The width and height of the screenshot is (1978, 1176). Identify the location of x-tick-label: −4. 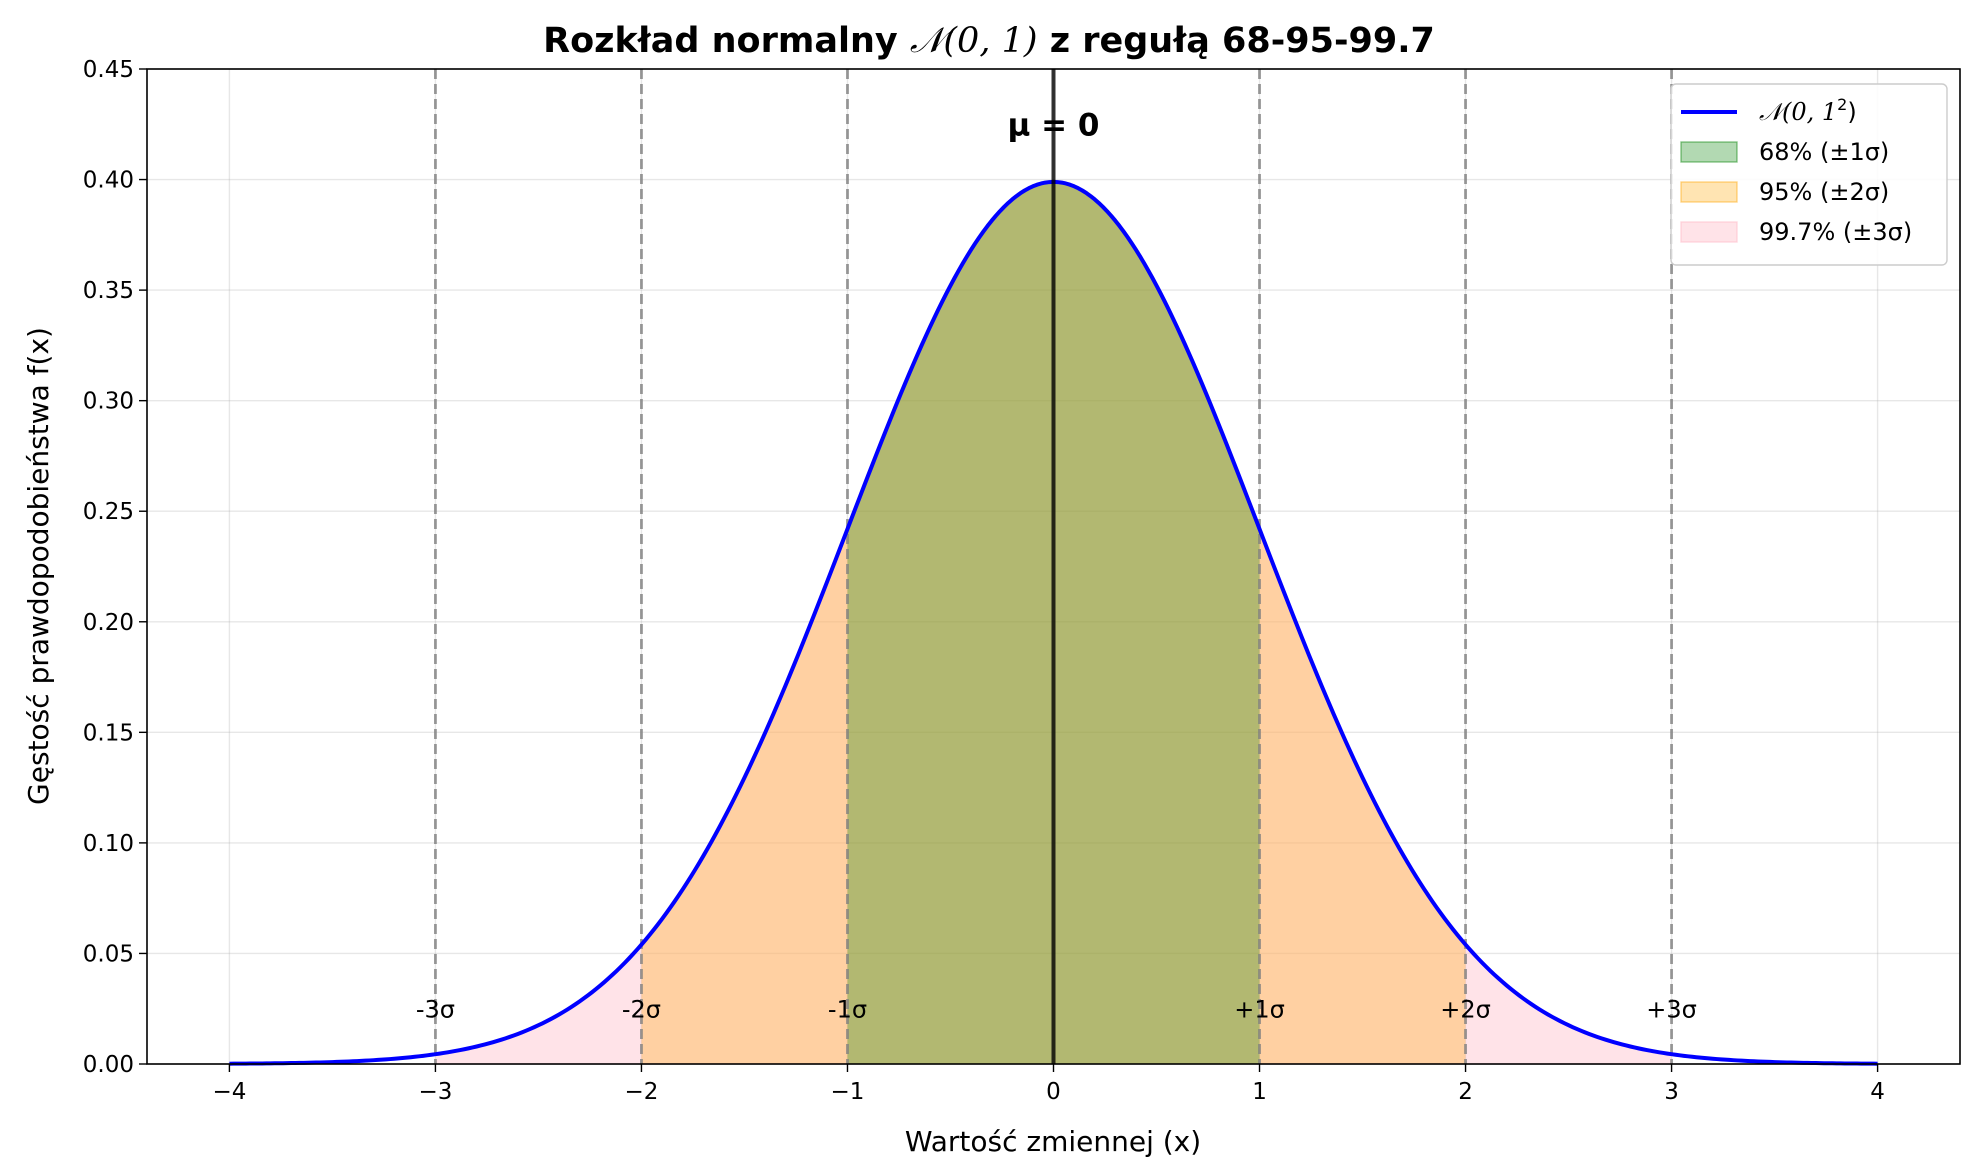
(229, 1092).